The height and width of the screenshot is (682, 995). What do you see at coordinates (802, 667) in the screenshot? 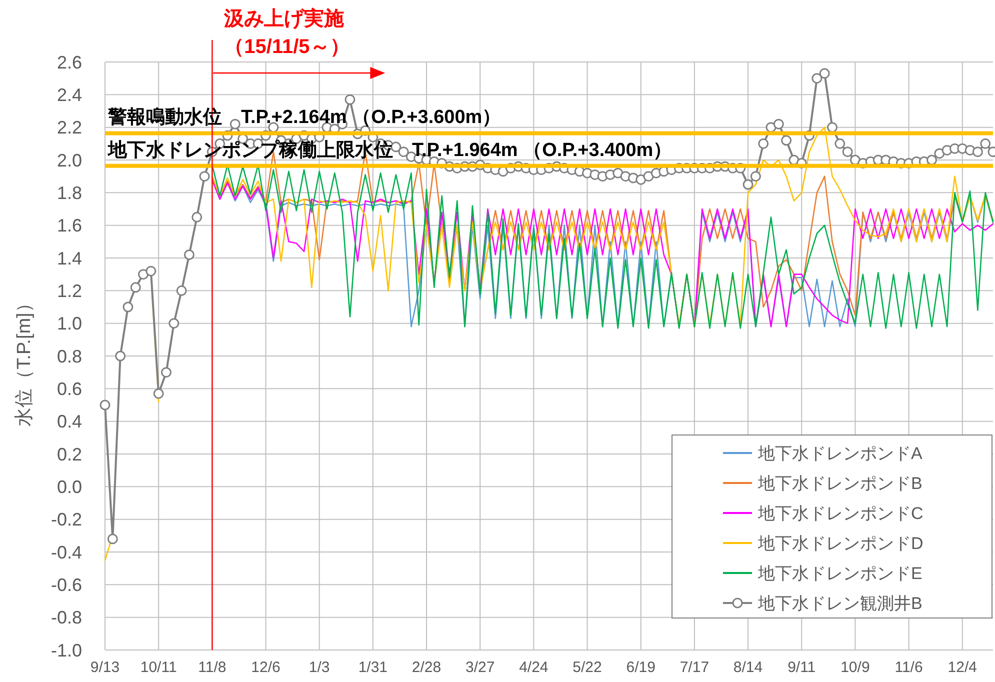
I see `x-tick-label: 9/11` at bounding box center [802, 667].